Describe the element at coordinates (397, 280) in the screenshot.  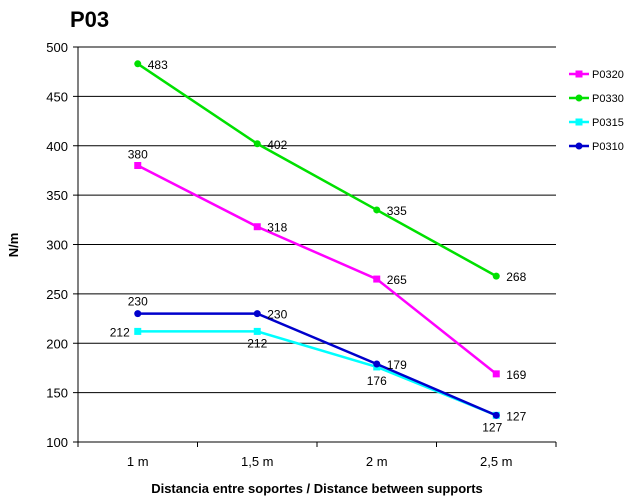
I see `data-label: 265` at that location.